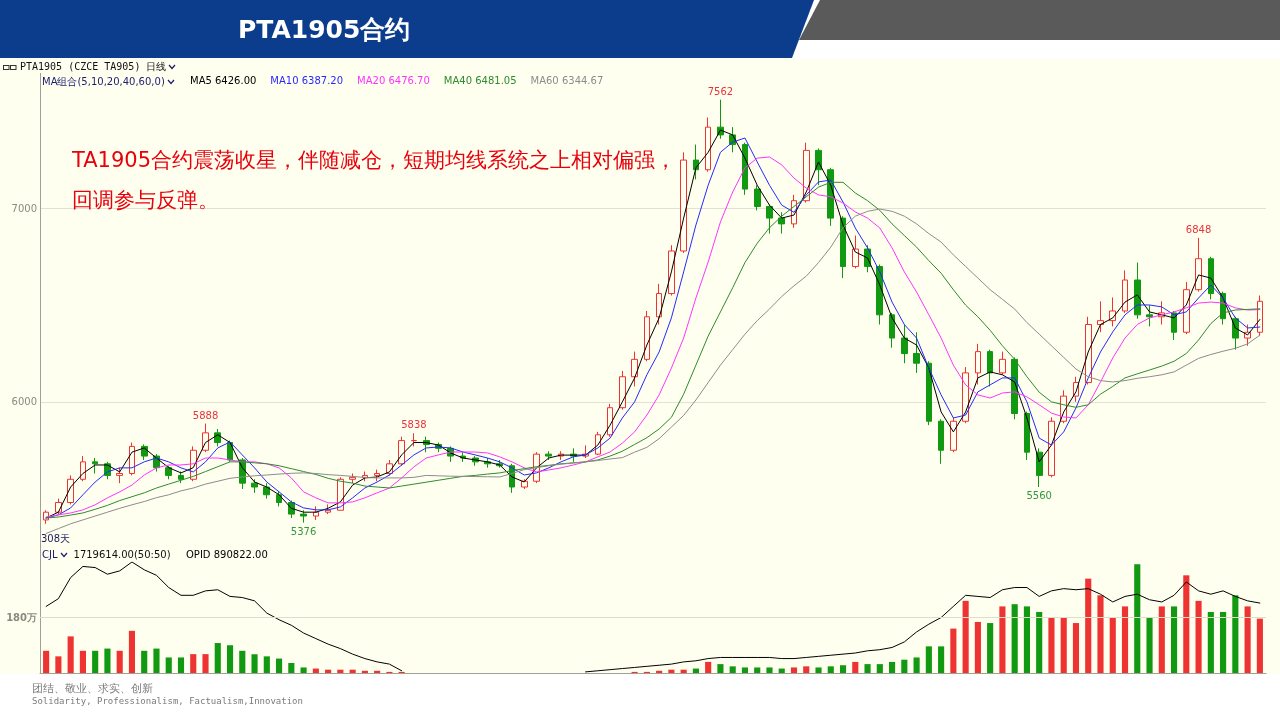 The image size is (1280, 720). Describe the element at coordinates (324, 29) in the screenshot. I see `chart-title: PTA1905合约` at that location.